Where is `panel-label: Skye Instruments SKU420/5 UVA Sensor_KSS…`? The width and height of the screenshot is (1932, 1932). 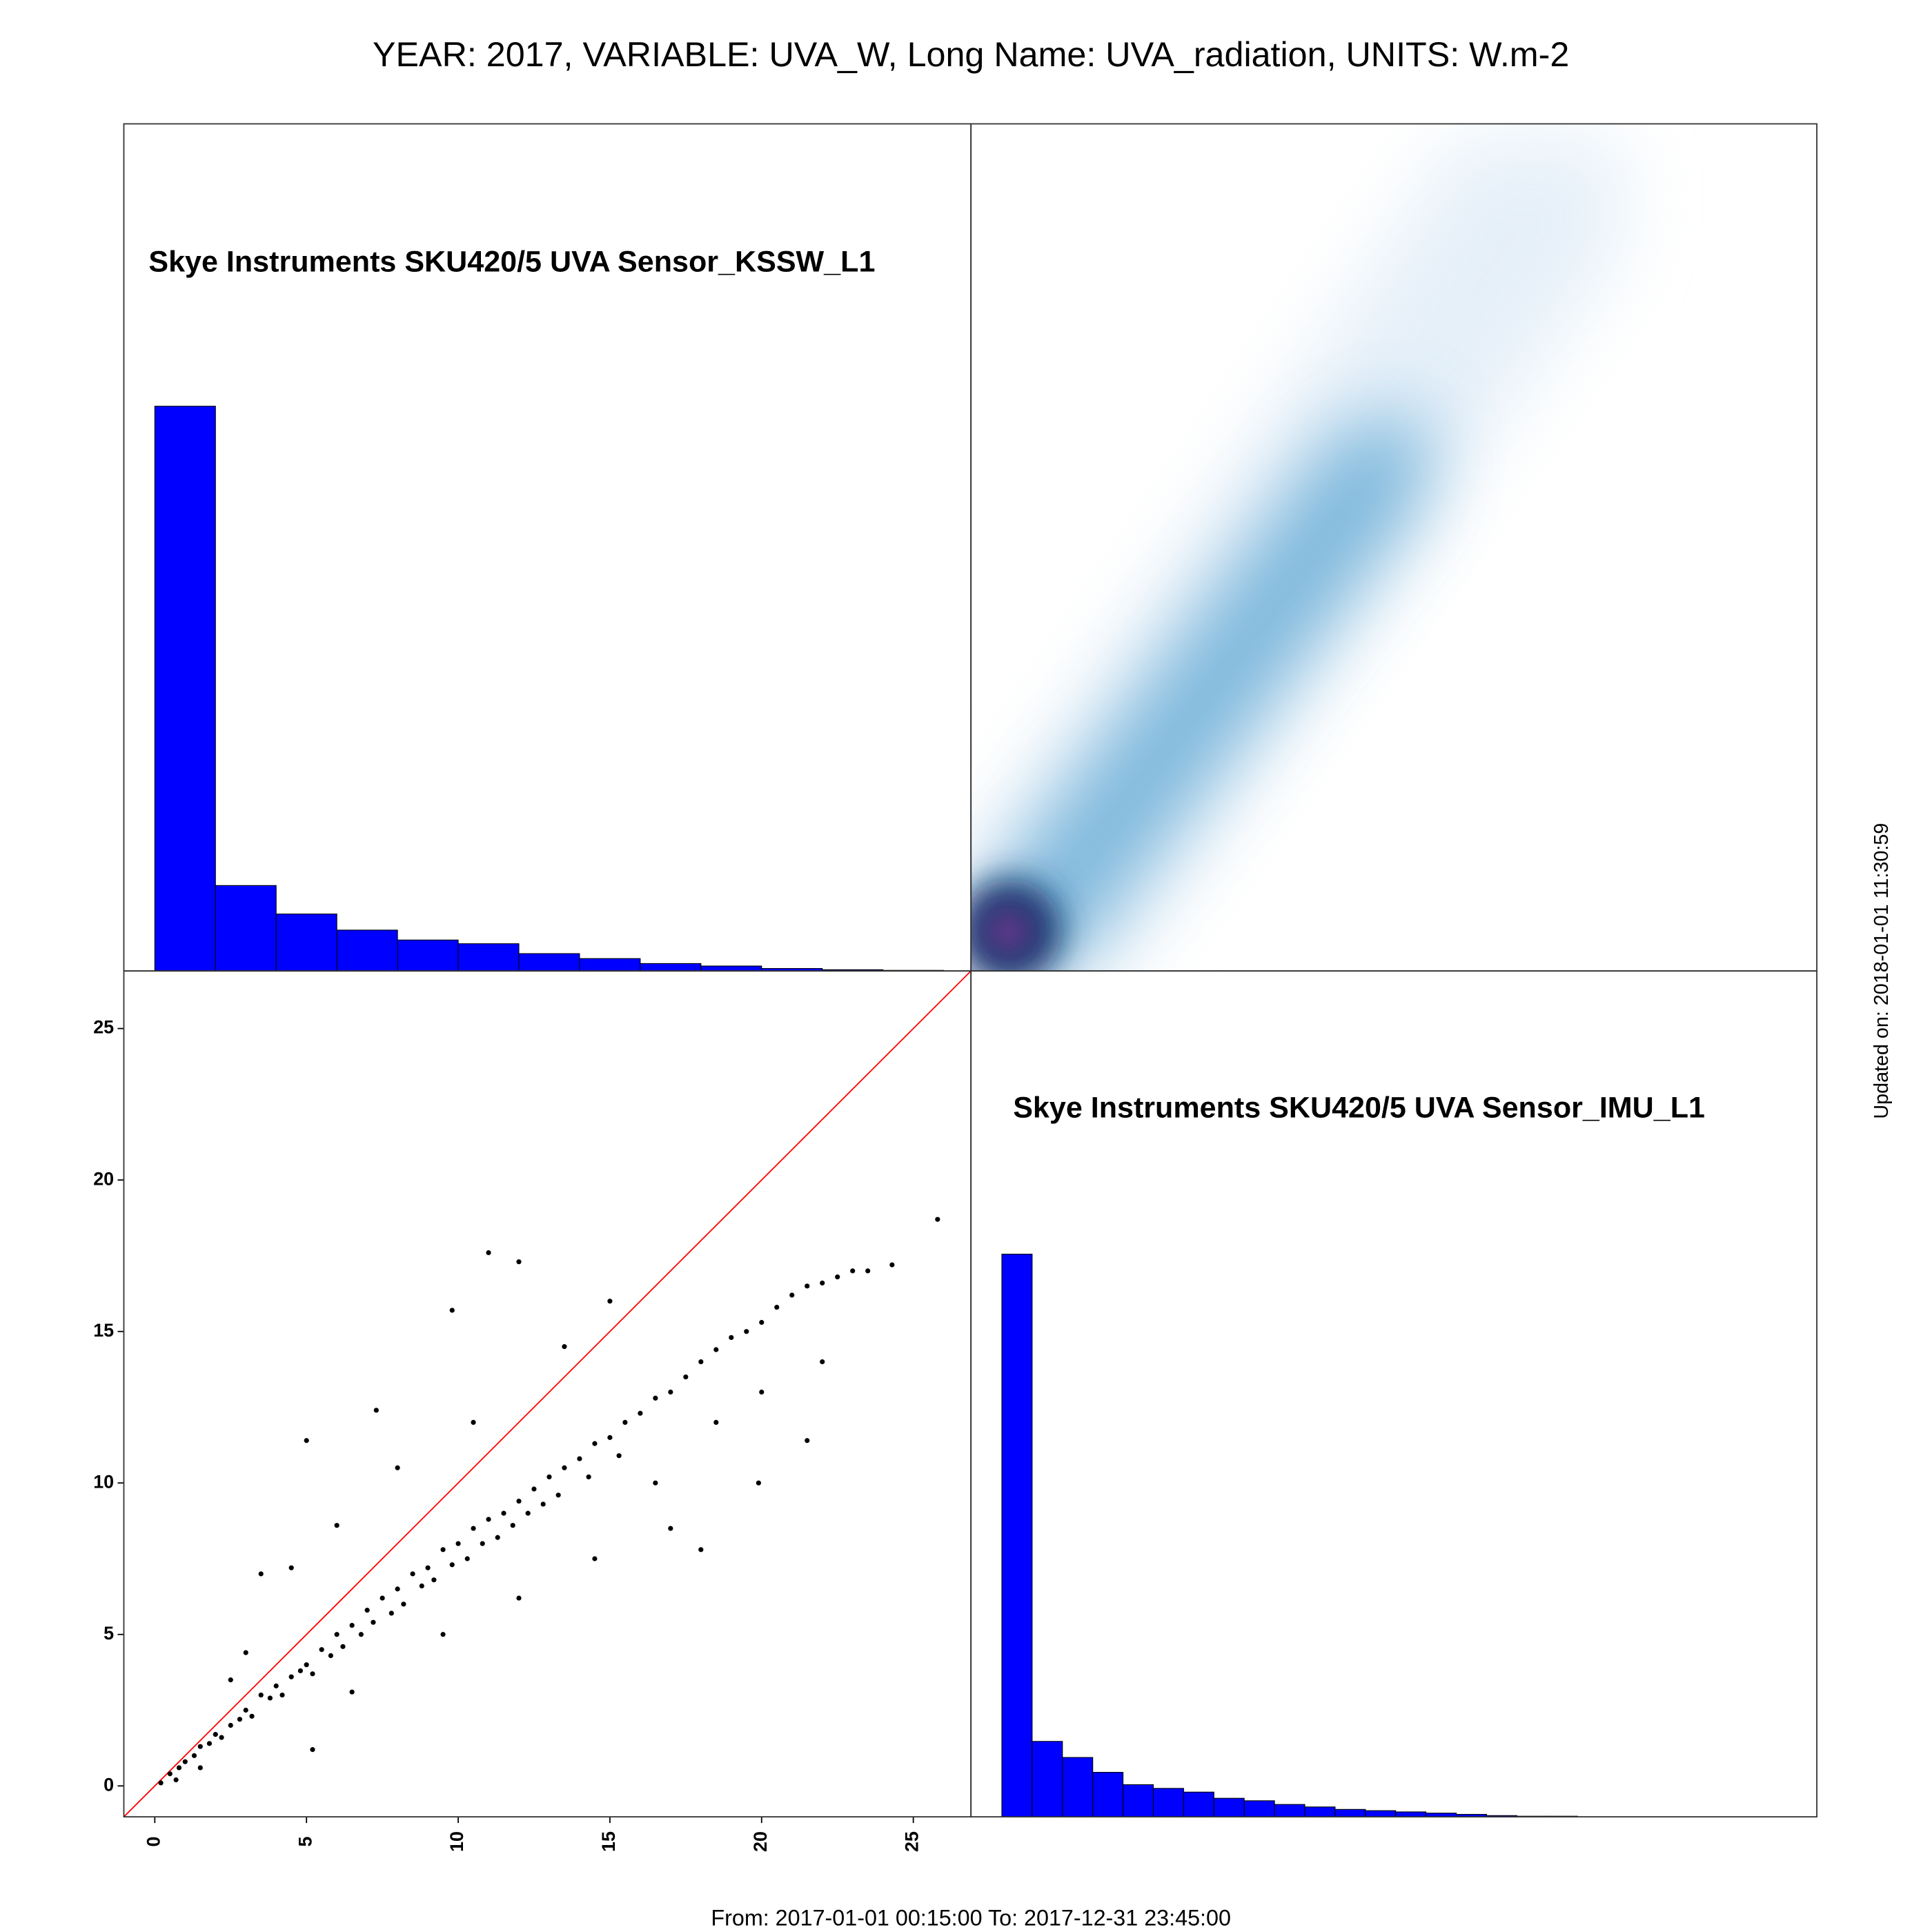 panel-label: Skye Instruments SKU420/5 UVA Sensor_KSS… is located at coordinates (511, 262).